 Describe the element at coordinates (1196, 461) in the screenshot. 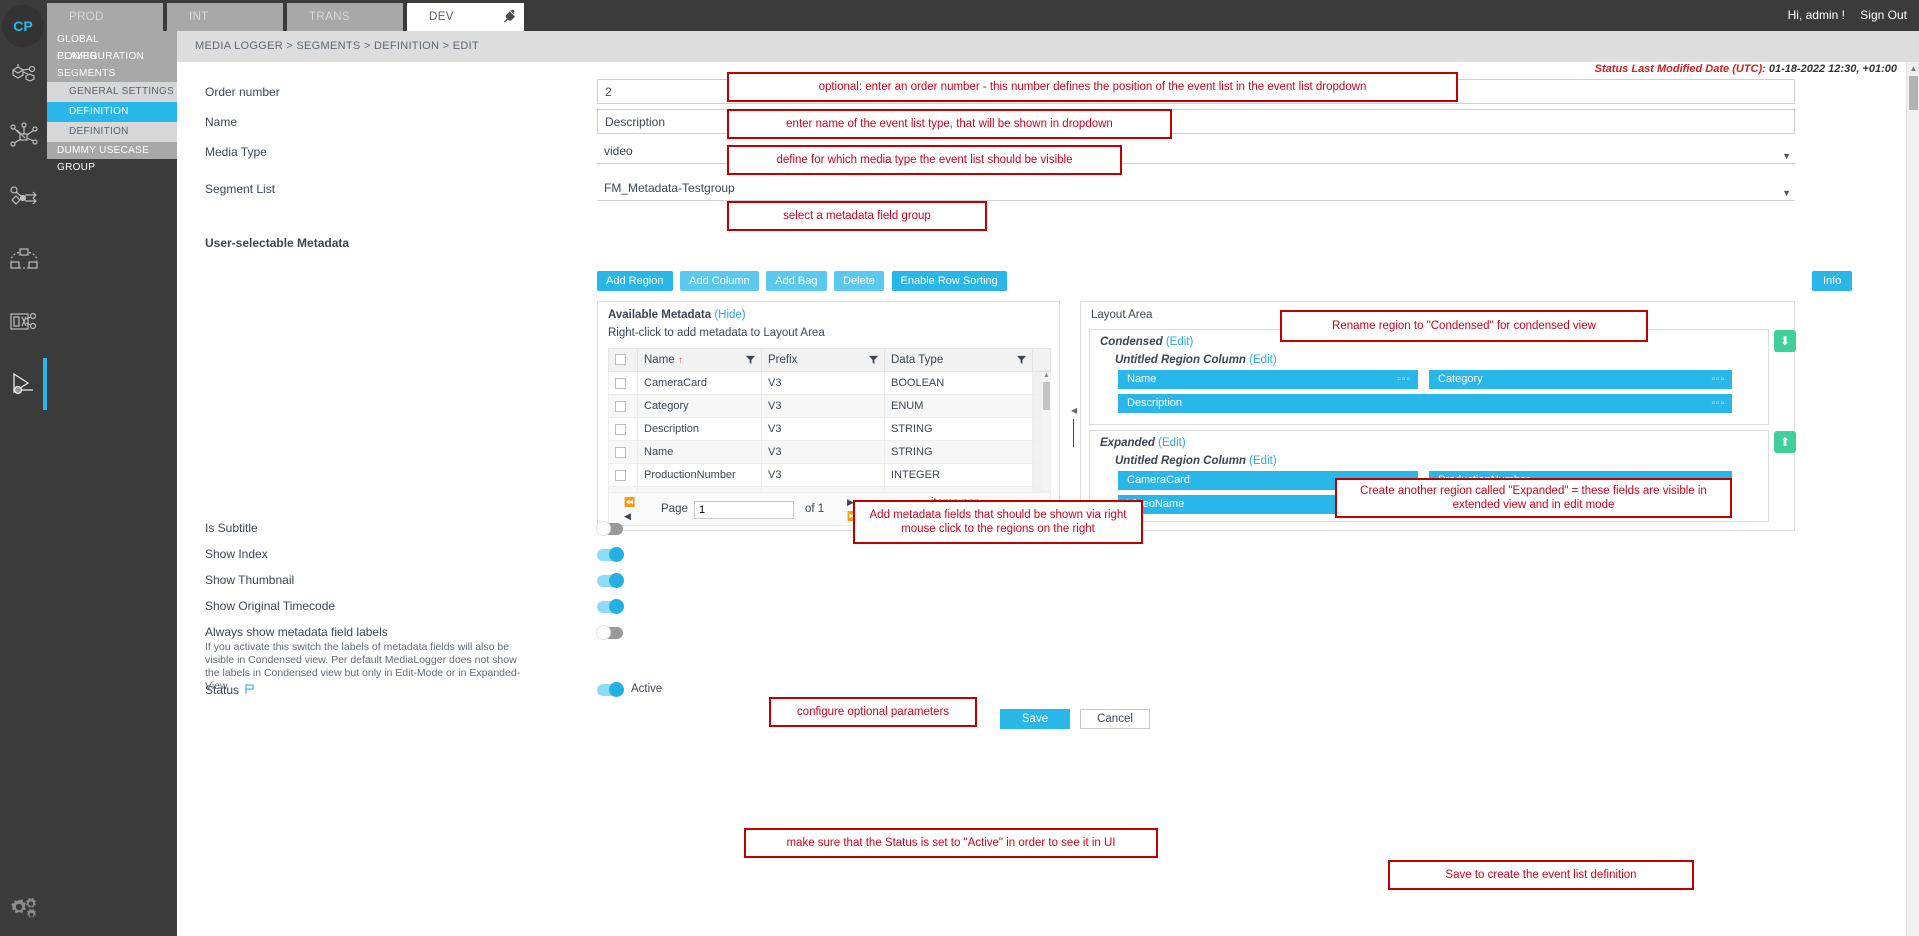

I see `region-expanded-column-name: Untitled Region Column (Edit)` at that location.